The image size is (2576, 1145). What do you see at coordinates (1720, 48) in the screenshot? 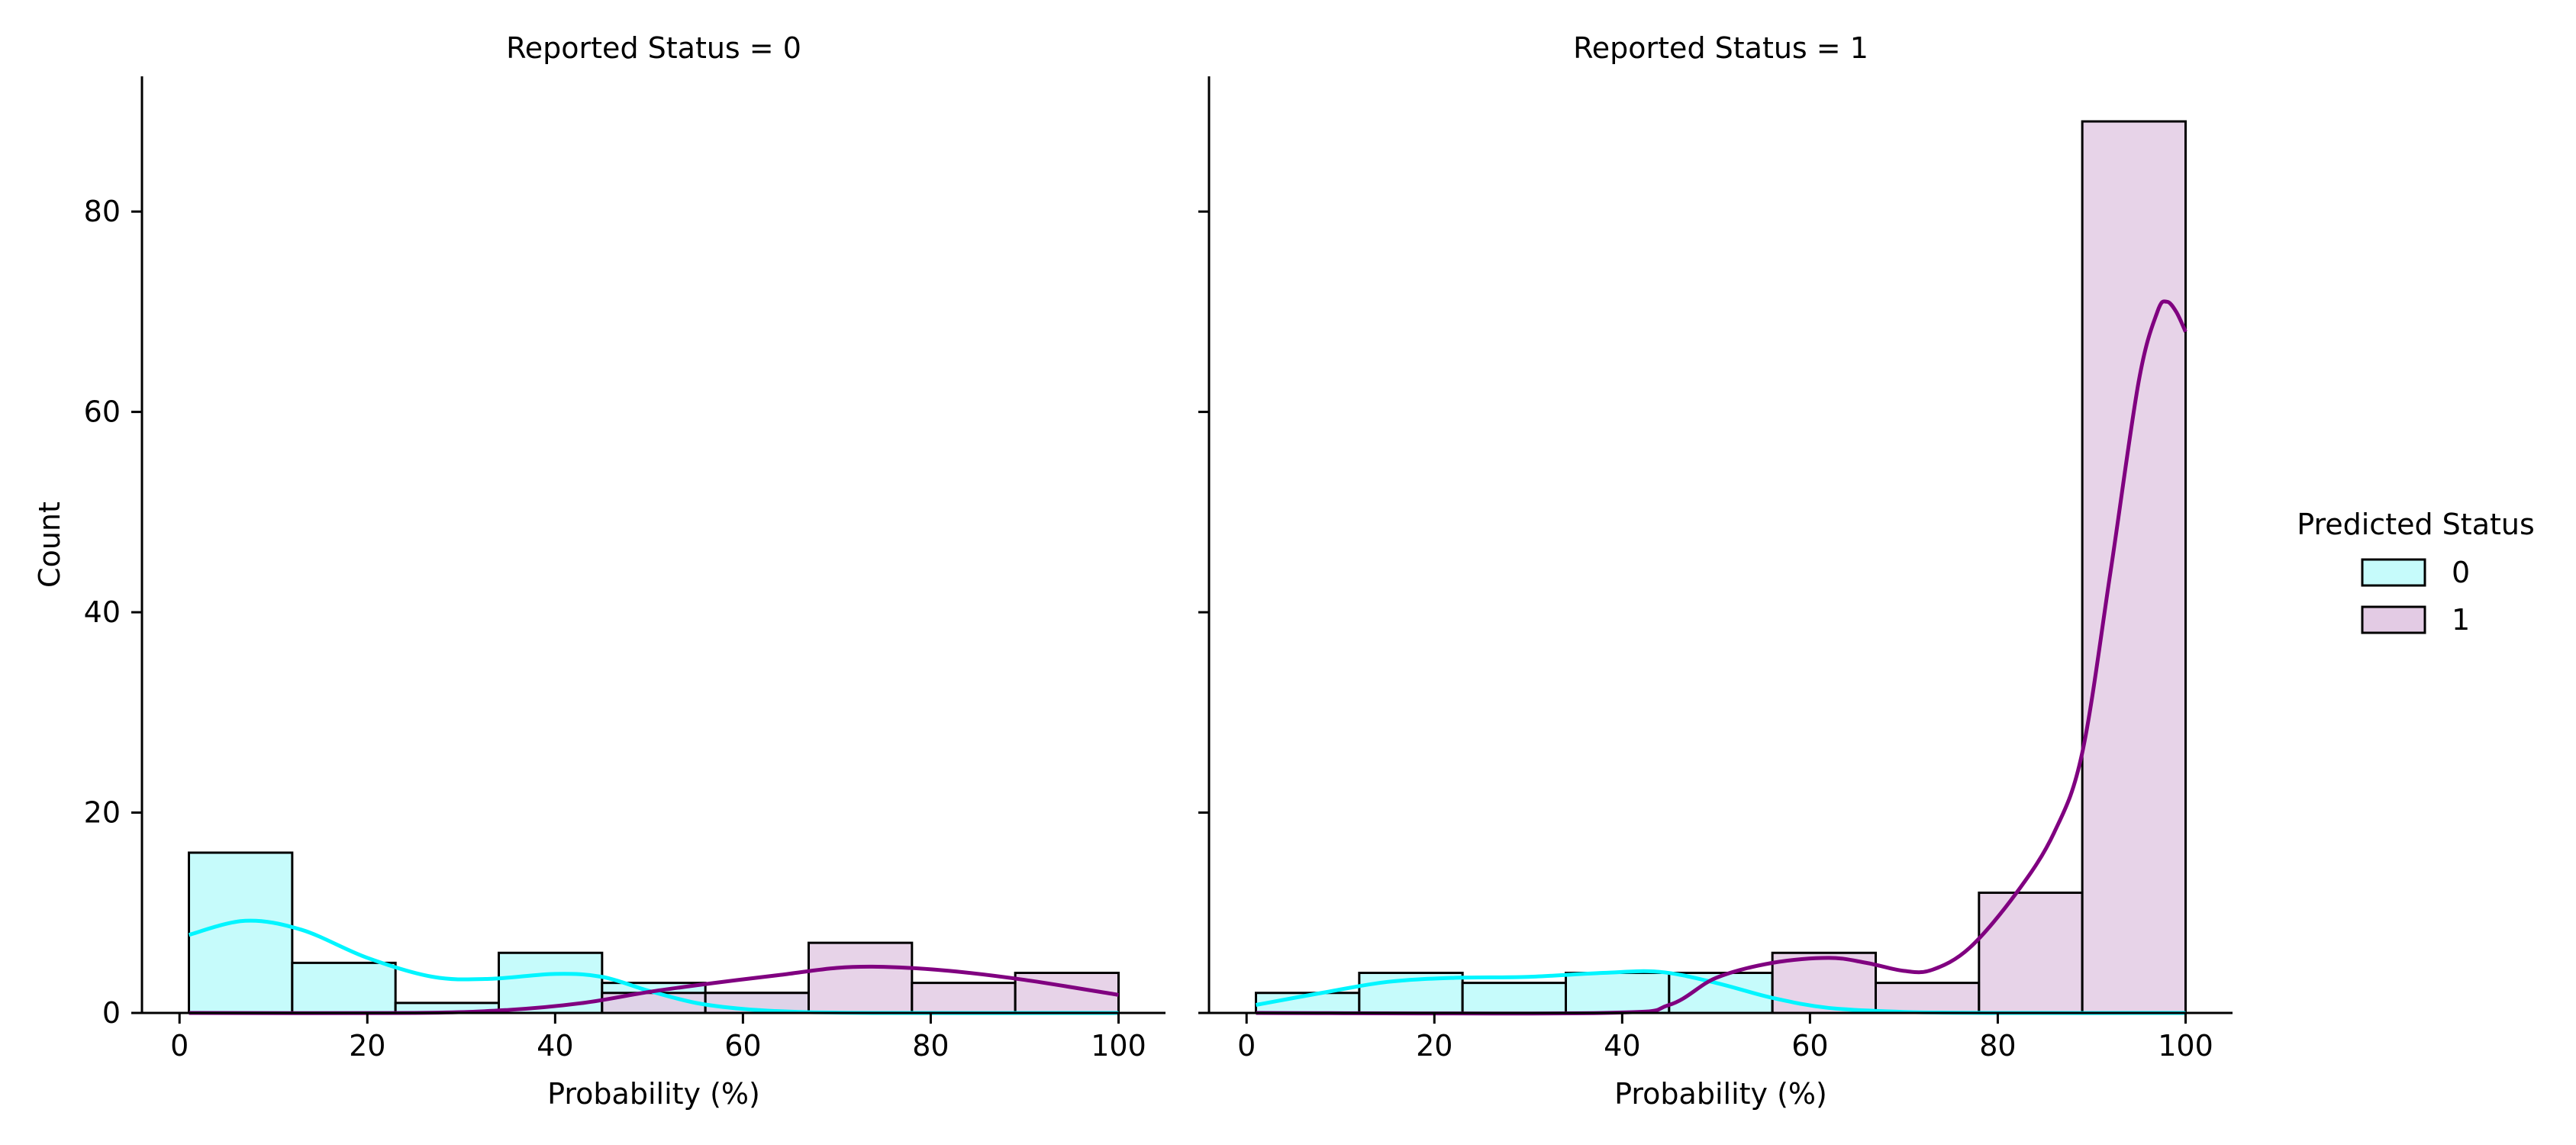
I see `facet-title: Reported Status = 1` at bounding box center [1720, 48].